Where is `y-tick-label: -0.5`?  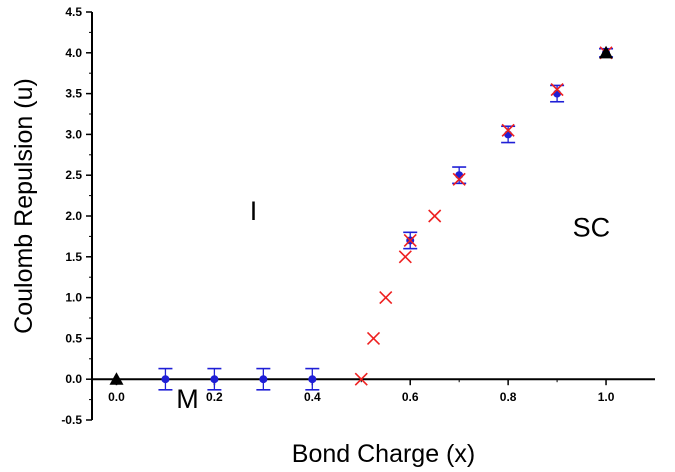 y-tick-label: -0.5 is located at coordinates (71, 420).